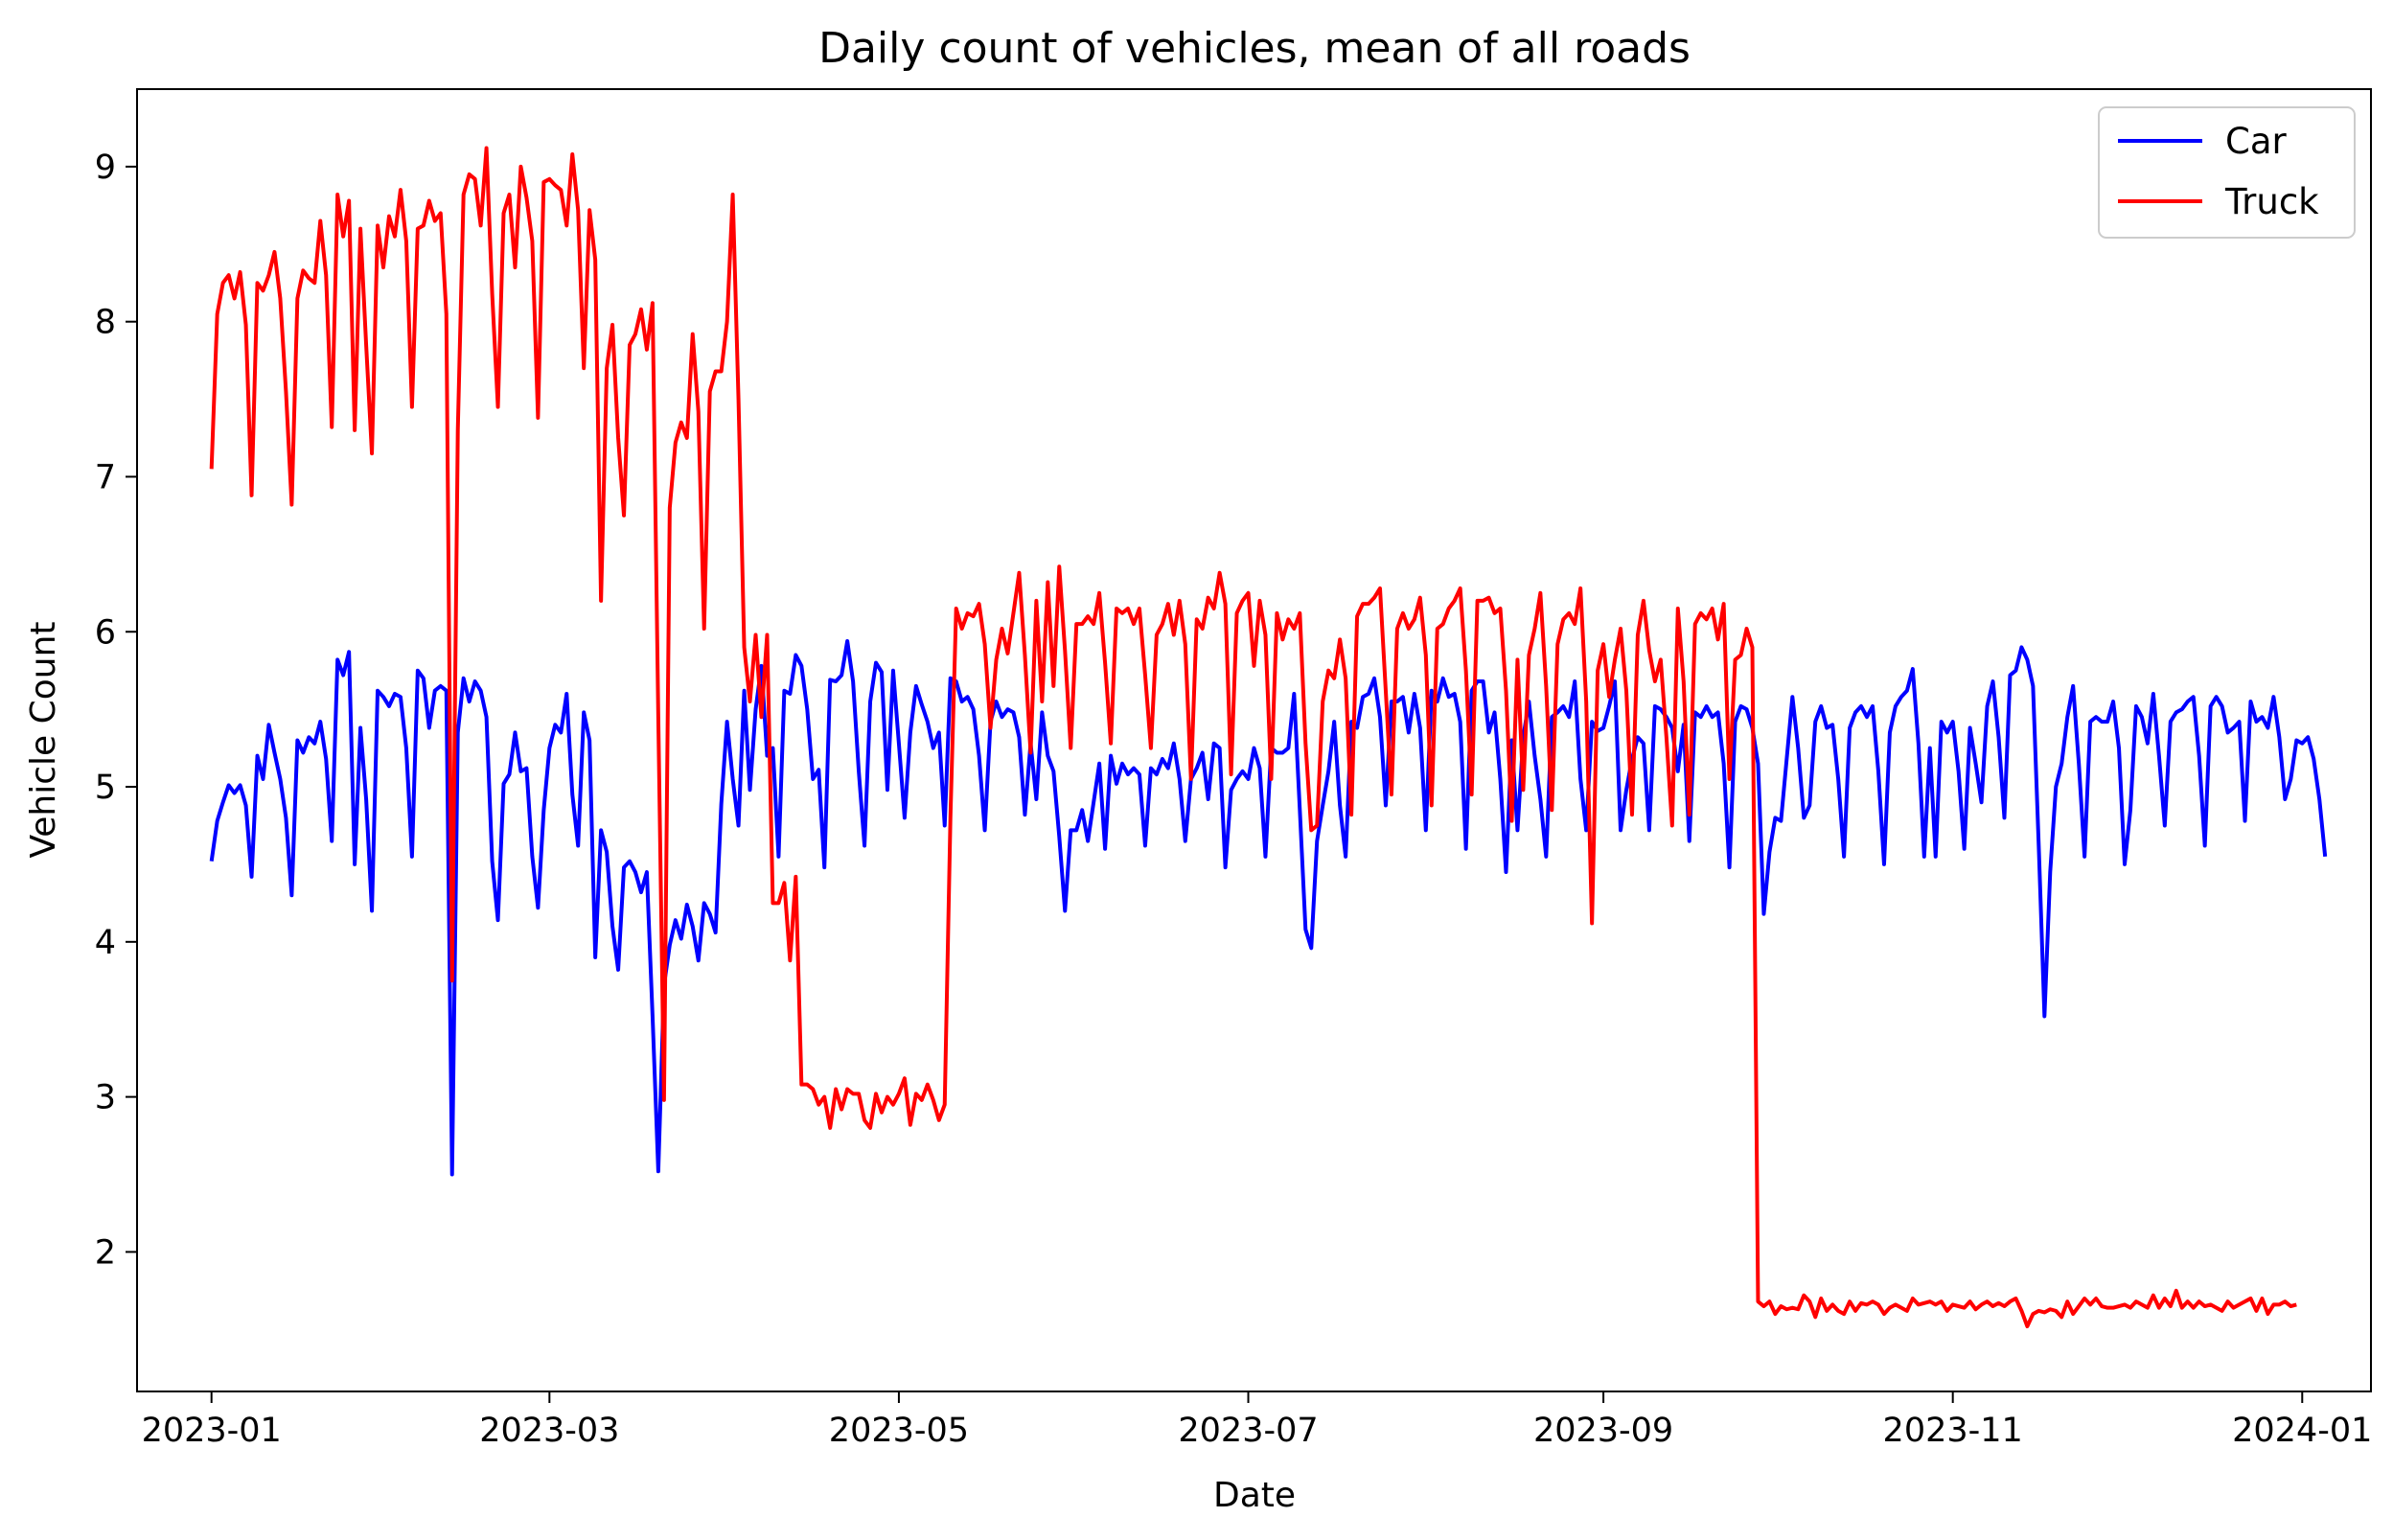  I want to click on y-axis-label: Vehicle Count, so click(43, 739).